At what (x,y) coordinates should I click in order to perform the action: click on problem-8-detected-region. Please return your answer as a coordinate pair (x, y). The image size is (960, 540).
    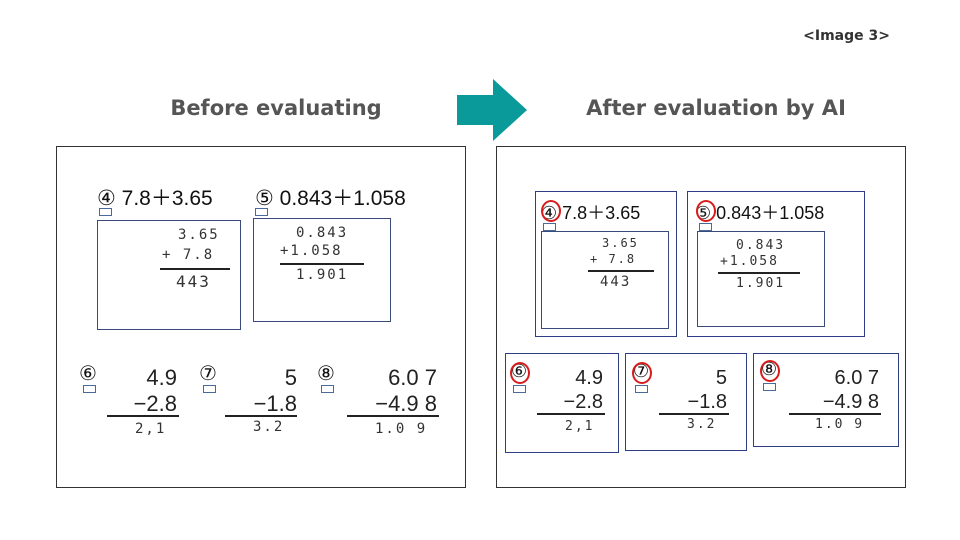
    Looking at the image, I should click on (826, 400).